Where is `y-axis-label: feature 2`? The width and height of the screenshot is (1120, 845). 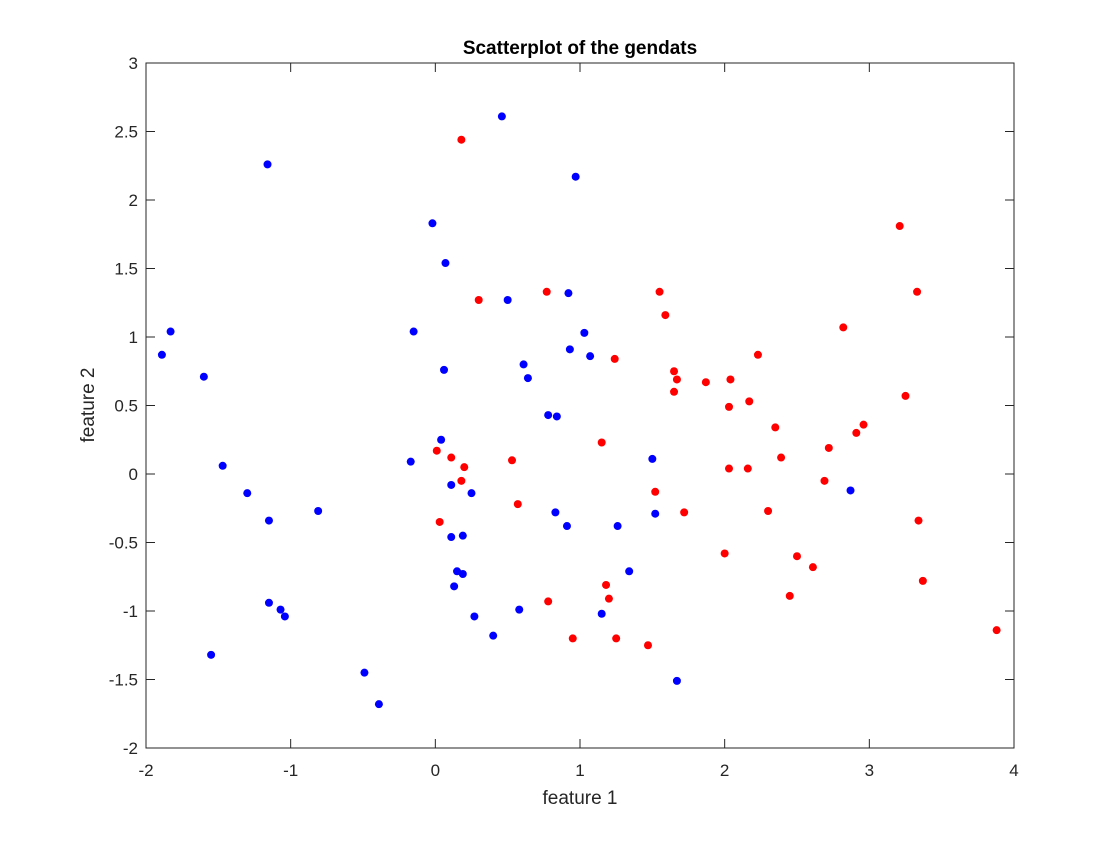 y-axis-label: feature 2 is located at coordinates (88, 405).